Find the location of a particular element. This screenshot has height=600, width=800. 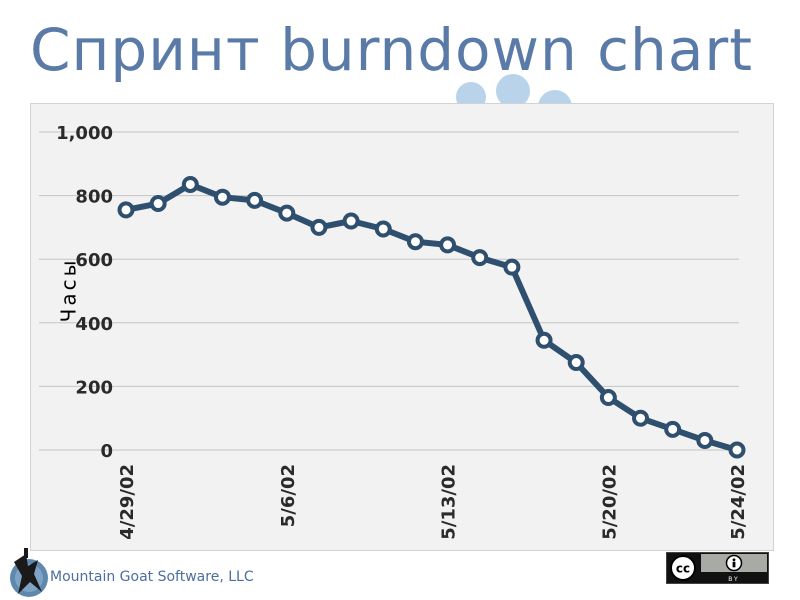

y-axis-label: Часы is located at coordinates (68, 290).